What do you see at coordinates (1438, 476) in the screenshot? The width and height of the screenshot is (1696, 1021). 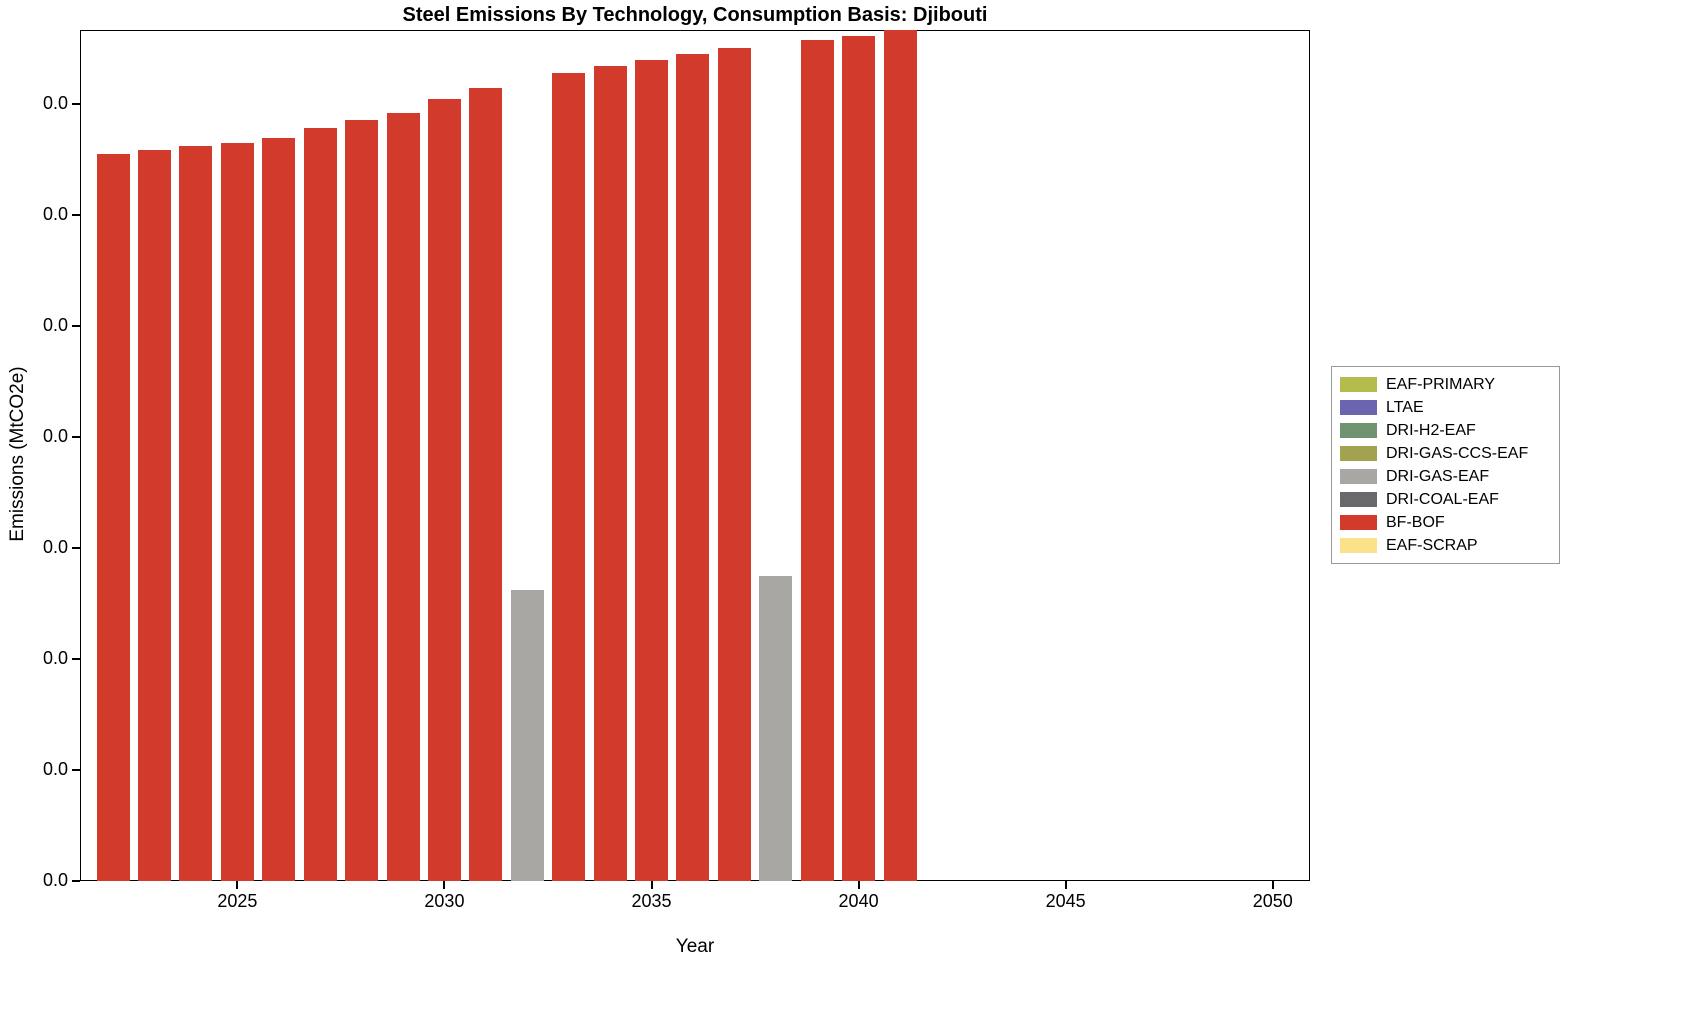 I see `legend-entry-label: DRI-GAS-EAF` at bounding box center [1438, 476].